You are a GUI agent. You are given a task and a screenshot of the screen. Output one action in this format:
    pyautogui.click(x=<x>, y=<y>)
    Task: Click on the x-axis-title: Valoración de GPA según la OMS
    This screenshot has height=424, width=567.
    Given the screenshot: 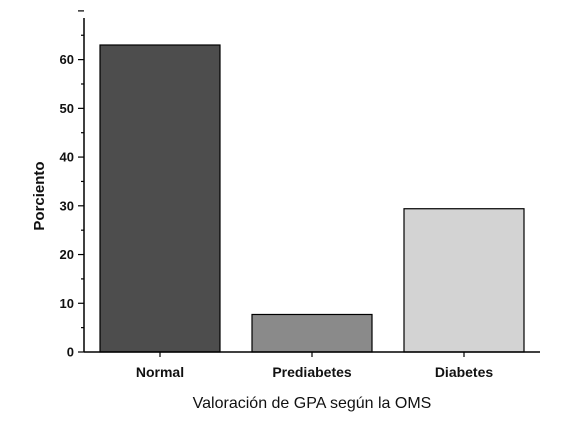 What is the action you would take?
    pyautogui.click(x=312, y=403)
    